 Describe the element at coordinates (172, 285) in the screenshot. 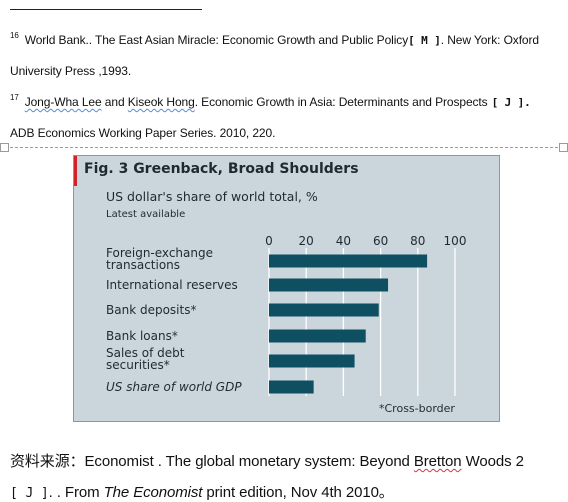

I see `category-label: International reserves` at that location.